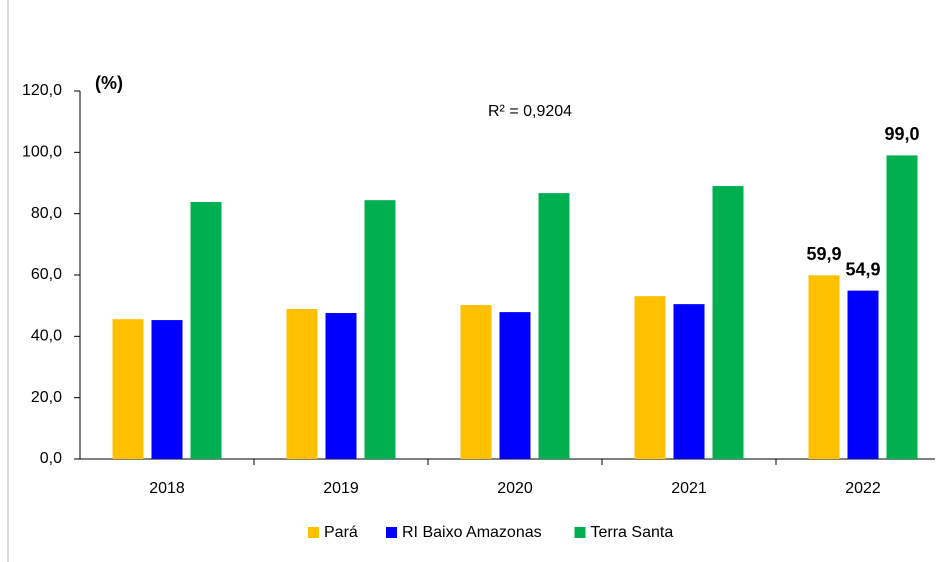  I want to click on legend-label: Terra Santa, so click(632, 532).